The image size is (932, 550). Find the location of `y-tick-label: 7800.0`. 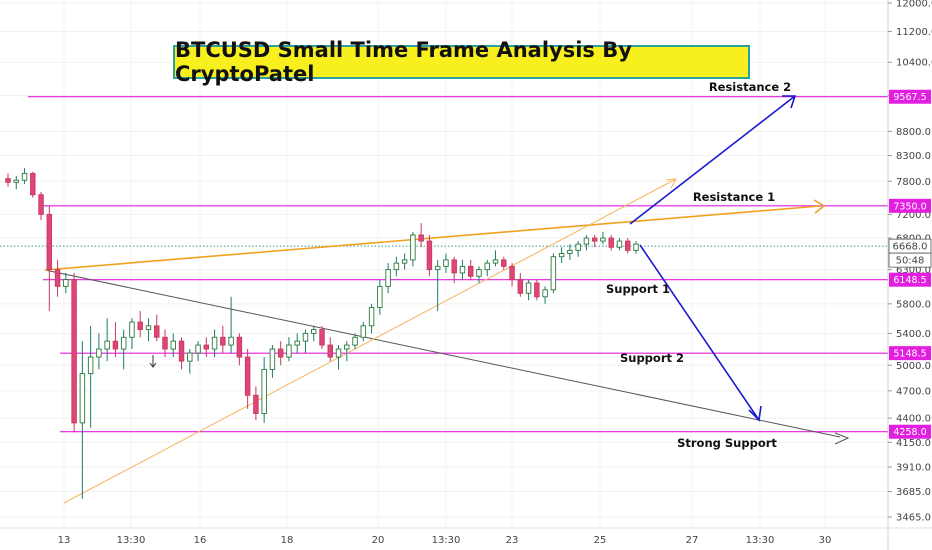

y-tick-label: 7800.0 is located at coordinates (913, 182).